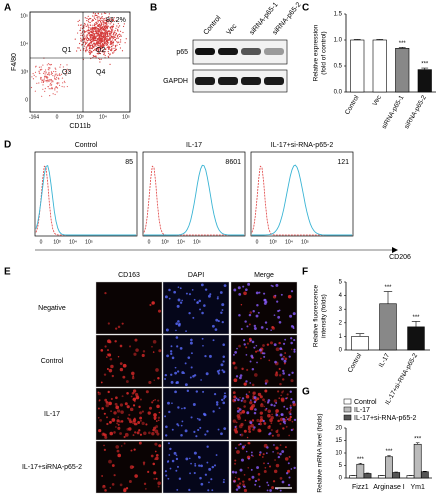  What do you see at coordinates (393, 112) in the screenshot?
I see `x-tick-label: siRNA-p65-1` at bounding box center [393, 112].